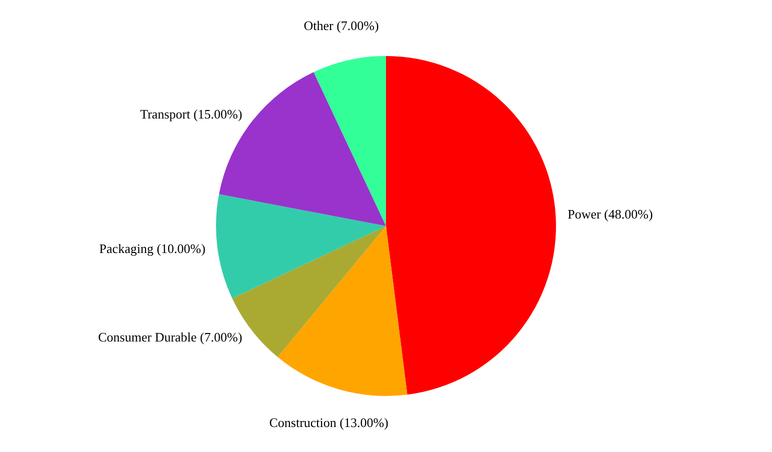 Image resolution: width=772 pixels, height=452 pixels. Describe the element at coordinates (328, 422) in the screenshot. I see `slice-label: Construction (13.00%)` at that location.